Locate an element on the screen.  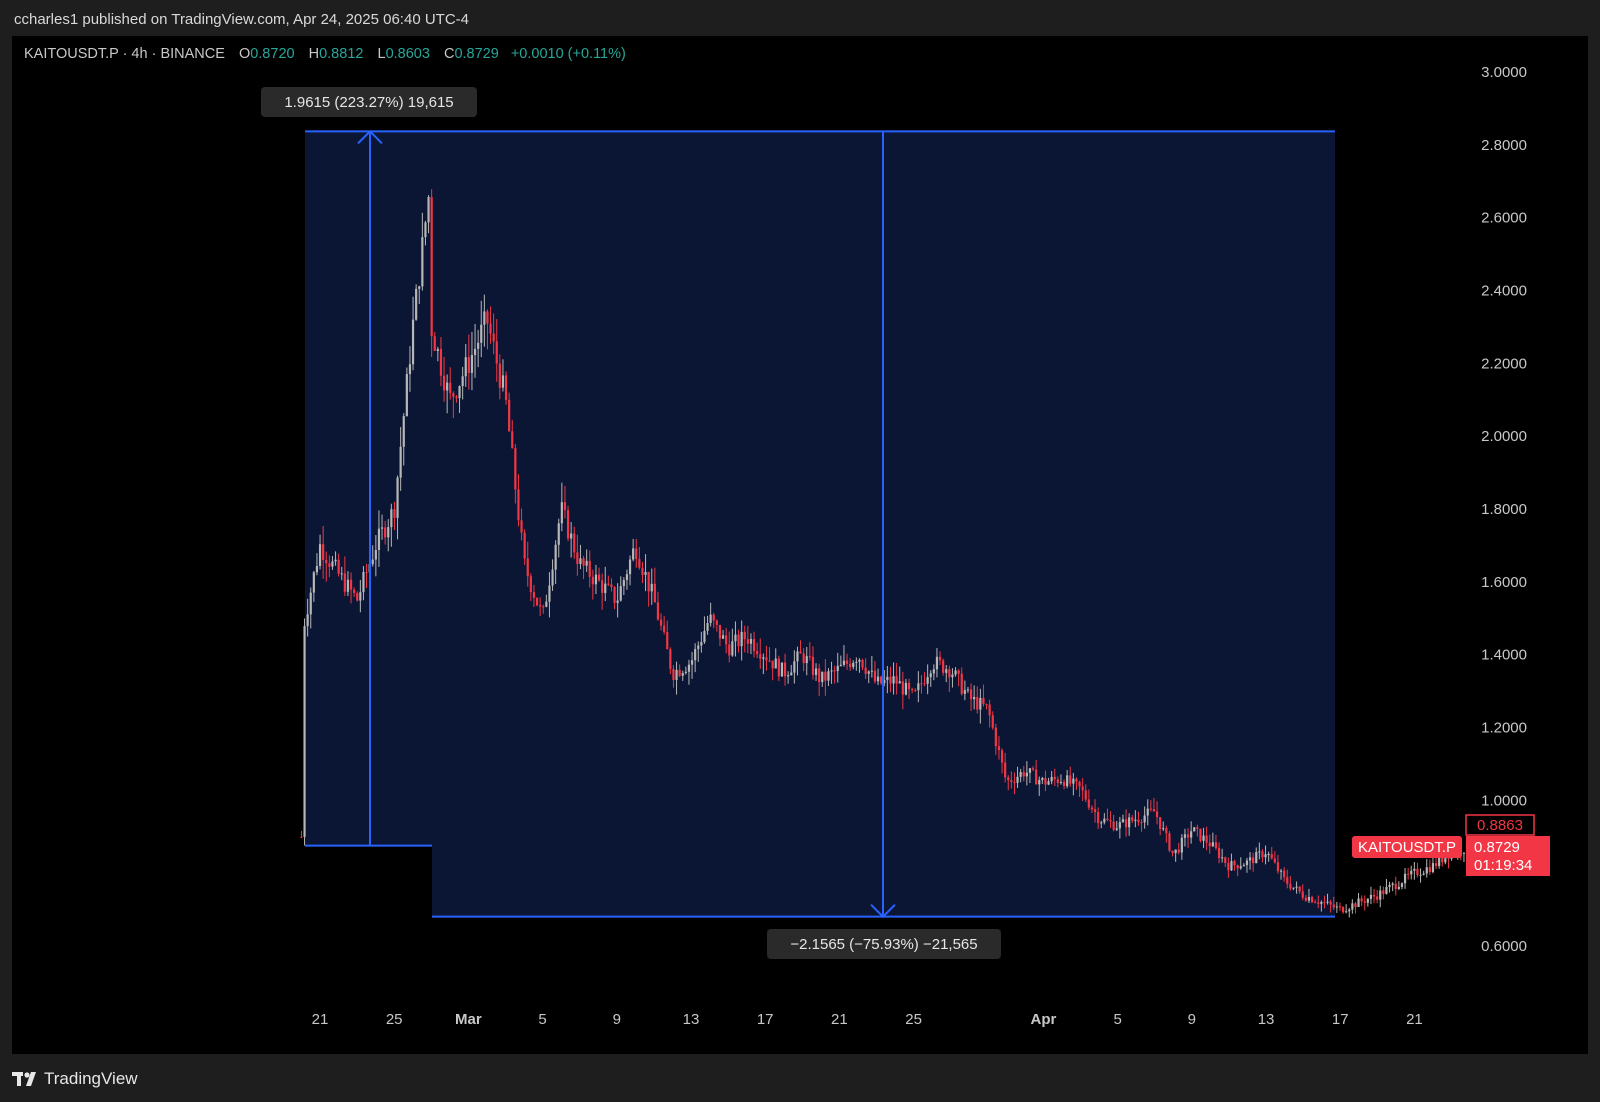
x-tick-label: 5 is located at coordinates (1117, 1019).